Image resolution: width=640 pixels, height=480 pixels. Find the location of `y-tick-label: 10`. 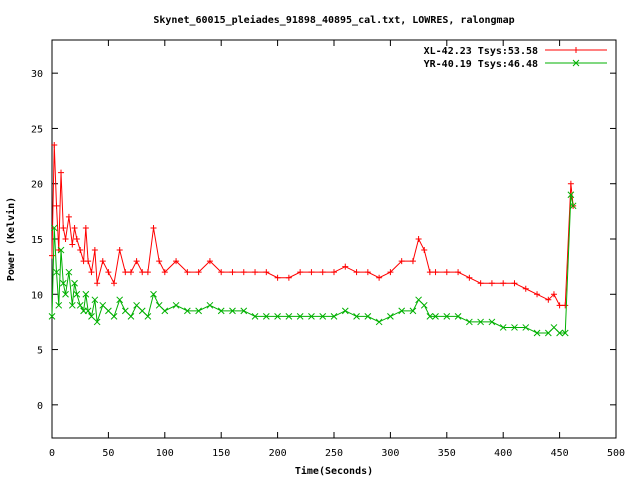

y-tick-label: 10 is located at coordinates (37, 295).